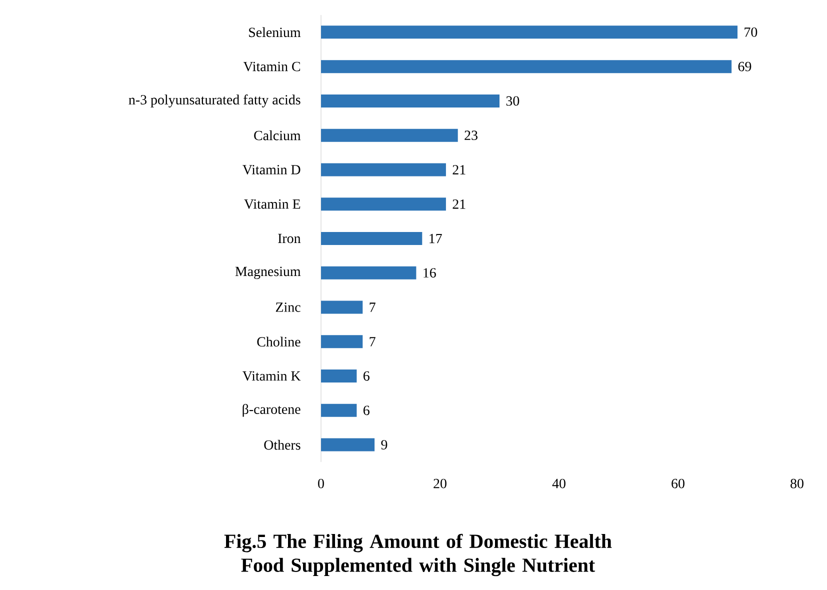 The image size is (827, 590). I want to click on y-tick-label: Vitamin D, so click(271, 169).